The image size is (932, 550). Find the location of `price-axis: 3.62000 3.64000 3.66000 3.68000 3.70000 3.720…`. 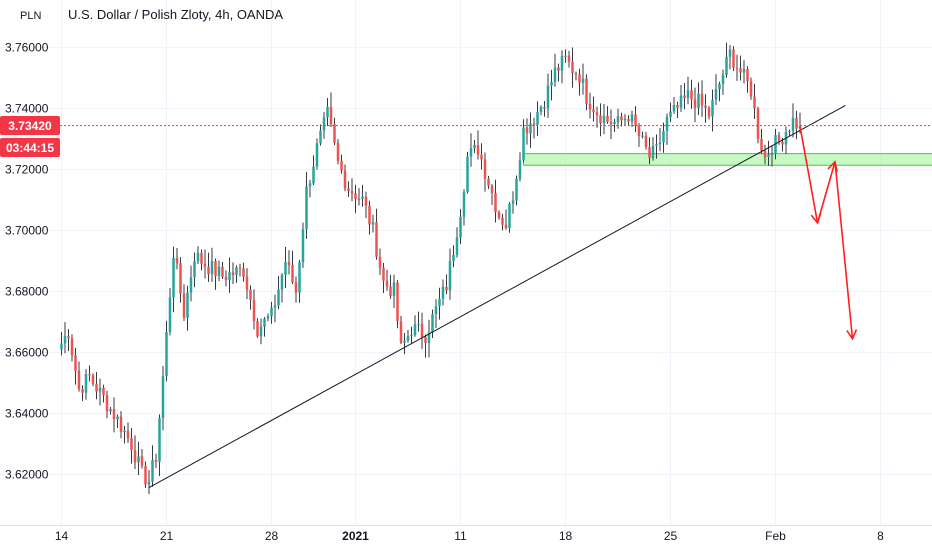

price-axis: 3.62000 3.64000 3.66000 3.68000 3.70000 3.720… is located at coordinates (27, 261).